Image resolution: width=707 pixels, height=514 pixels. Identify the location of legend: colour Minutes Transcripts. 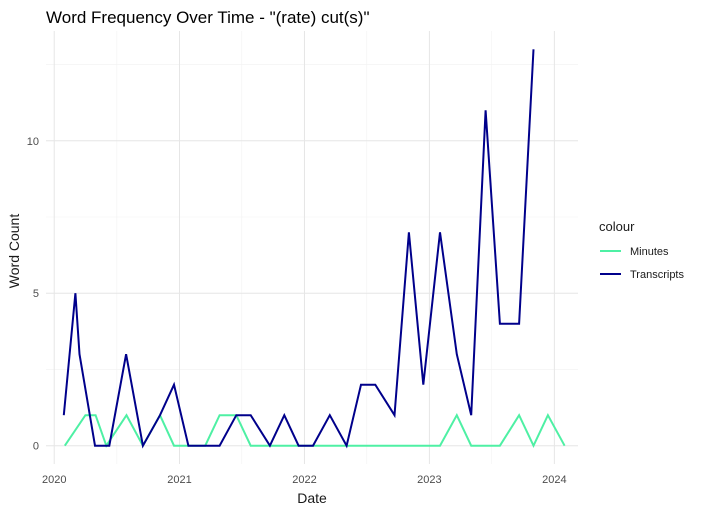
(641, 250).